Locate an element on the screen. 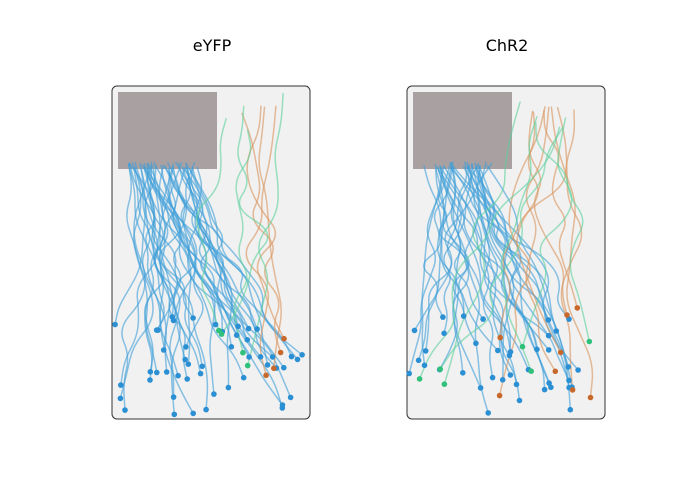 The height and width of the screenshot is (500, 700). start-zone is located at coordinates (462, 130).